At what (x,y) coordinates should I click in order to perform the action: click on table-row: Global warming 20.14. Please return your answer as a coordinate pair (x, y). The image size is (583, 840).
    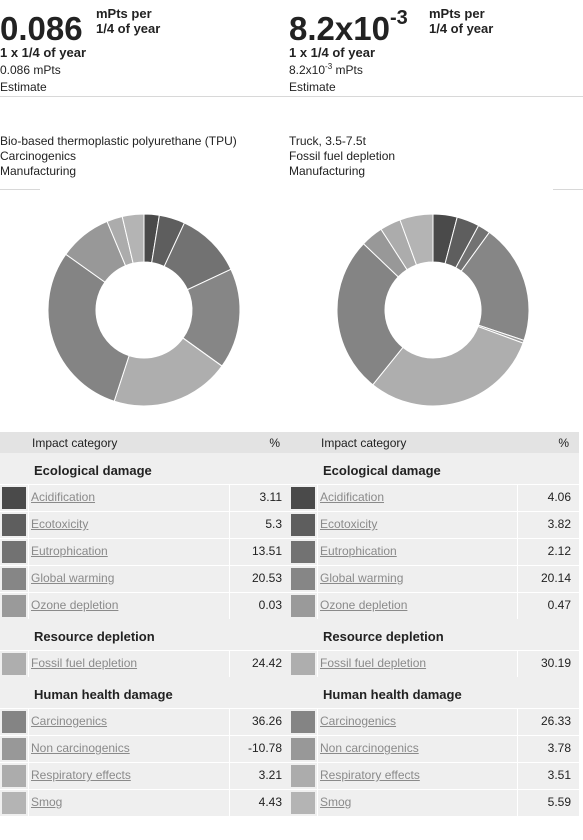
    Looking at the image, I should click on (434, 578).